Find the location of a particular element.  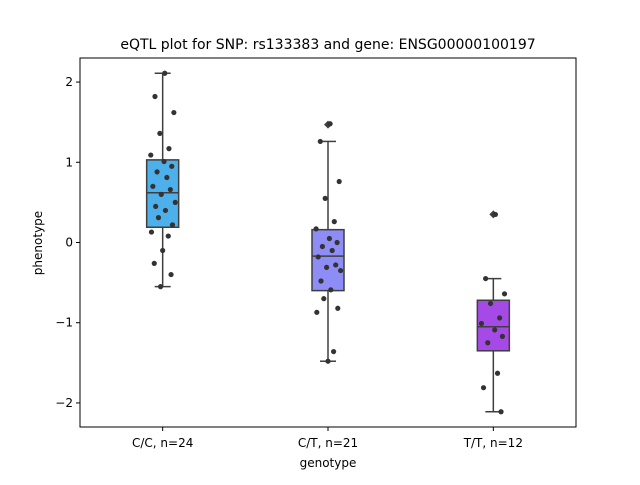

x-axis-label: genotype is located at coordinates (328, 463).